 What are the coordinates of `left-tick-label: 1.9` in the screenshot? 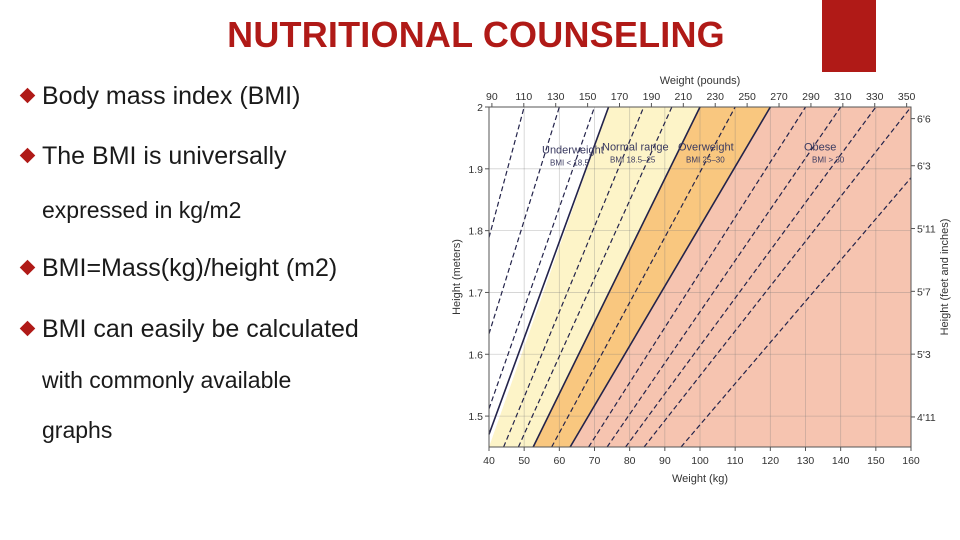 It's located at (475, 170).